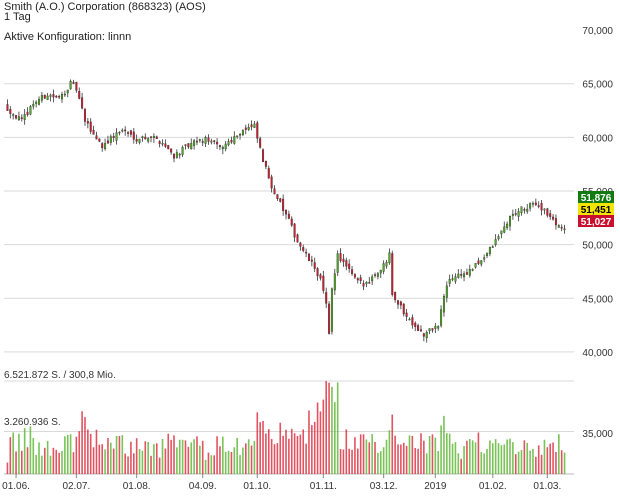 The image size is (620, 496). I want to click on badge-high: 51,876, so click(596, 198).